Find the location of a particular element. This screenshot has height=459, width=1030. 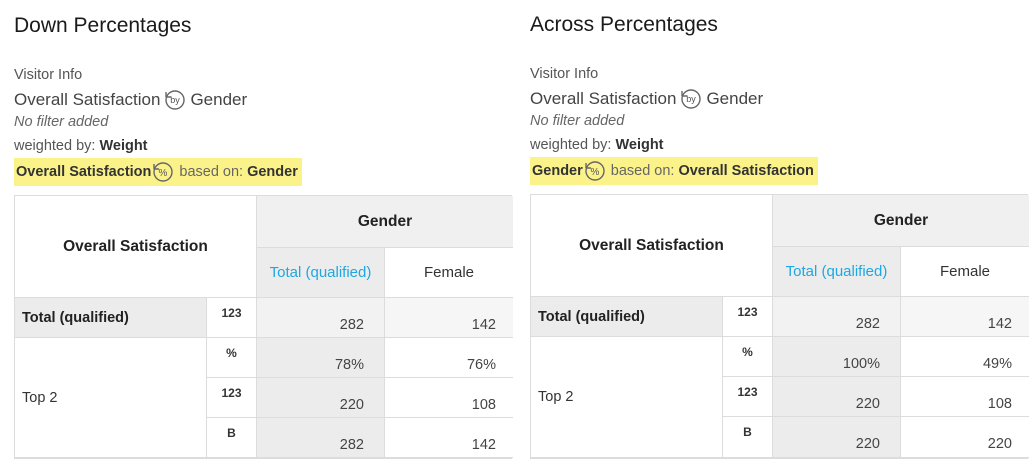

table-cell: 78% is located at coordinates (321, 358).